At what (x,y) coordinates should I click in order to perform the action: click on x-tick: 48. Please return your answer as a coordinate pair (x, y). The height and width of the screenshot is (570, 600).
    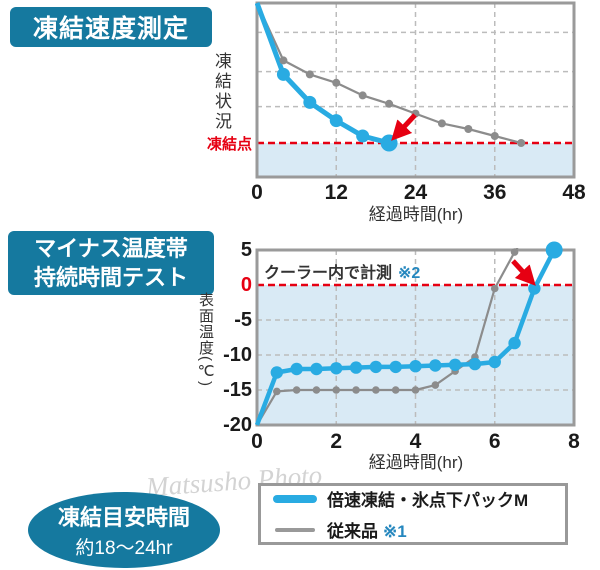
    Looking at the image, I should click on (574, 192).